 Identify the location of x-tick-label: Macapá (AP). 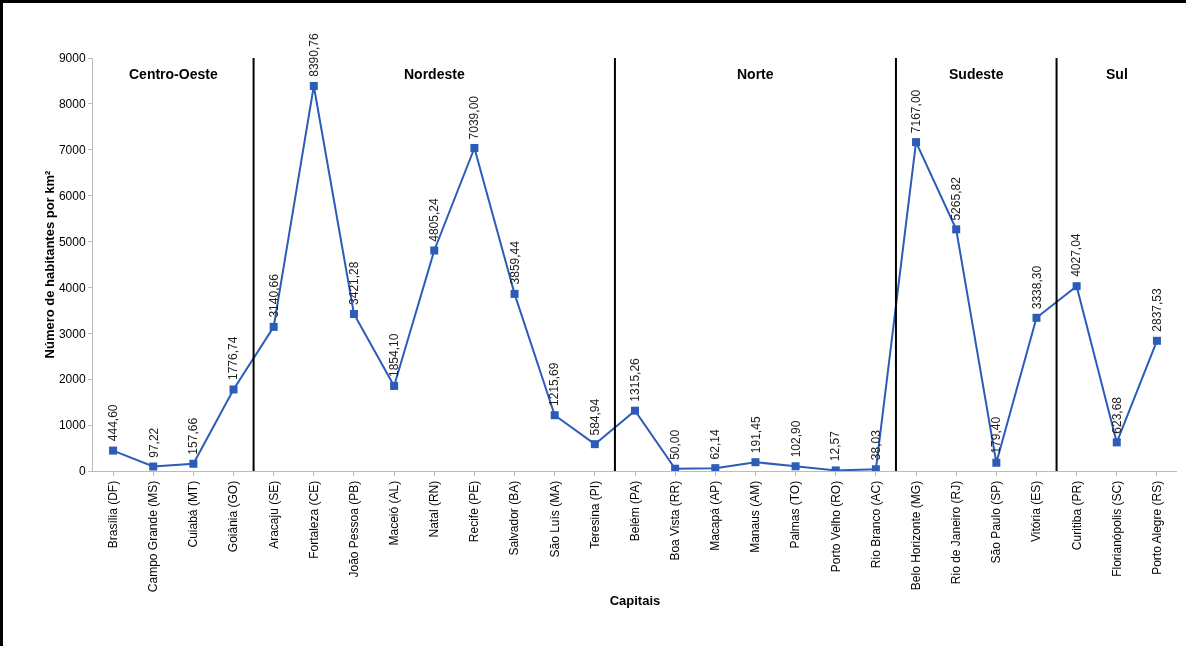
(715, 515).